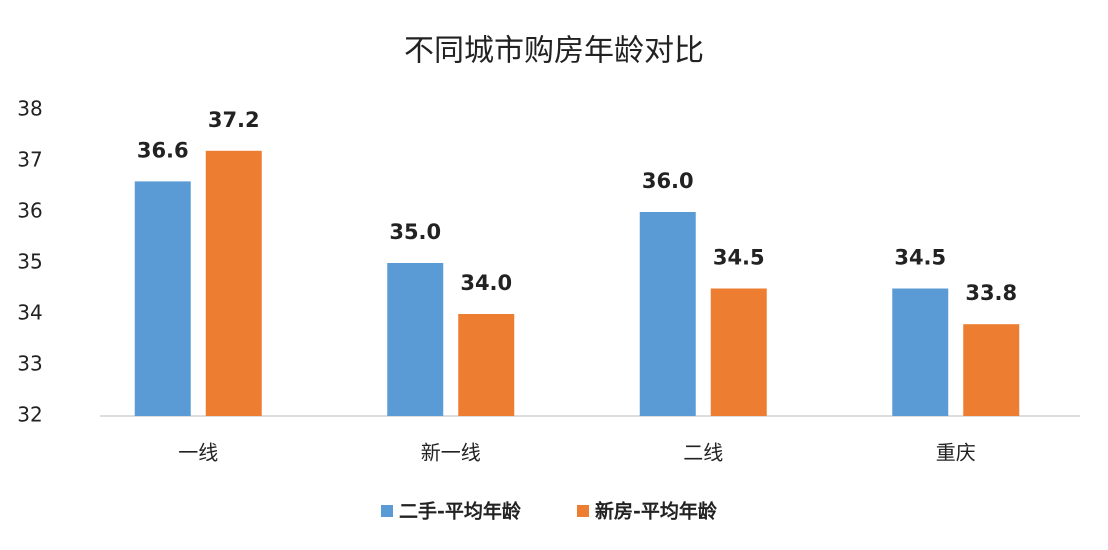 Image resolution: width=1108 pixels, height=550 pixels. What do you see at coordinates (451, 453) in the screenshot?
I see `x-tick-label: 新一线` at bounding box center [451, 453].